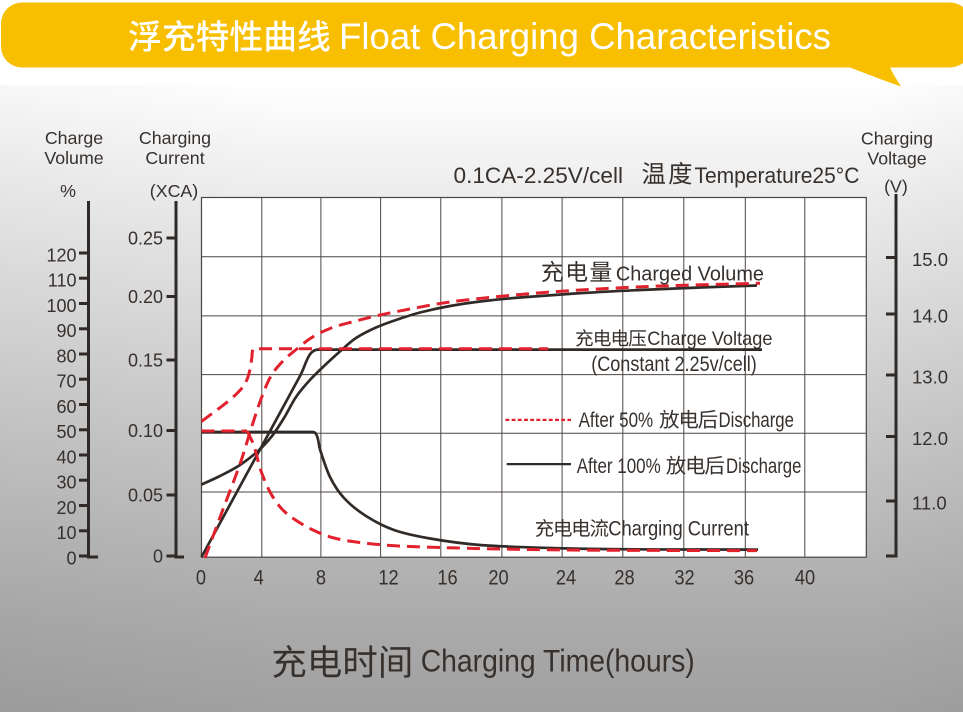 This screenshot has height=712, width=963. What do you see at coordinates (66, 533) in the screenshot?
I see `svg-text: 10` at bounding box center [66, 533].